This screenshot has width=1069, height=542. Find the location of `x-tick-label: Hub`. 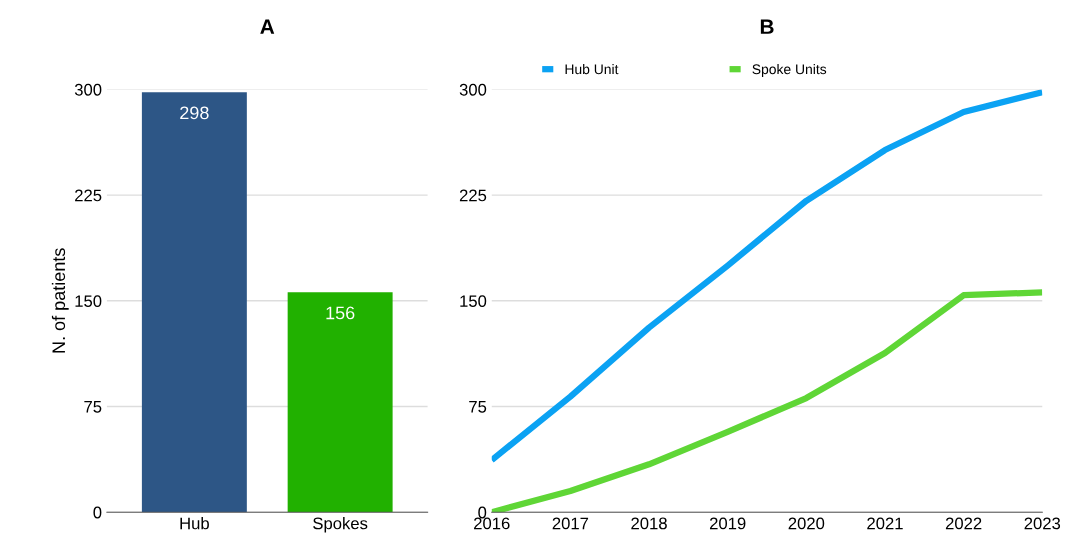

x-tick-label: Hub is located at coordinates (194, 523).